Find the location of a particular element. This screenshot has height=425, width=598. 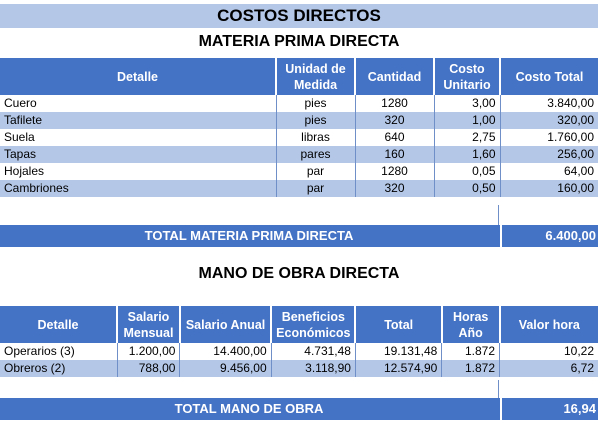

materia-prima-heading: MATERIA PRIMA DIRECTA is located at coordinates (299, 41).